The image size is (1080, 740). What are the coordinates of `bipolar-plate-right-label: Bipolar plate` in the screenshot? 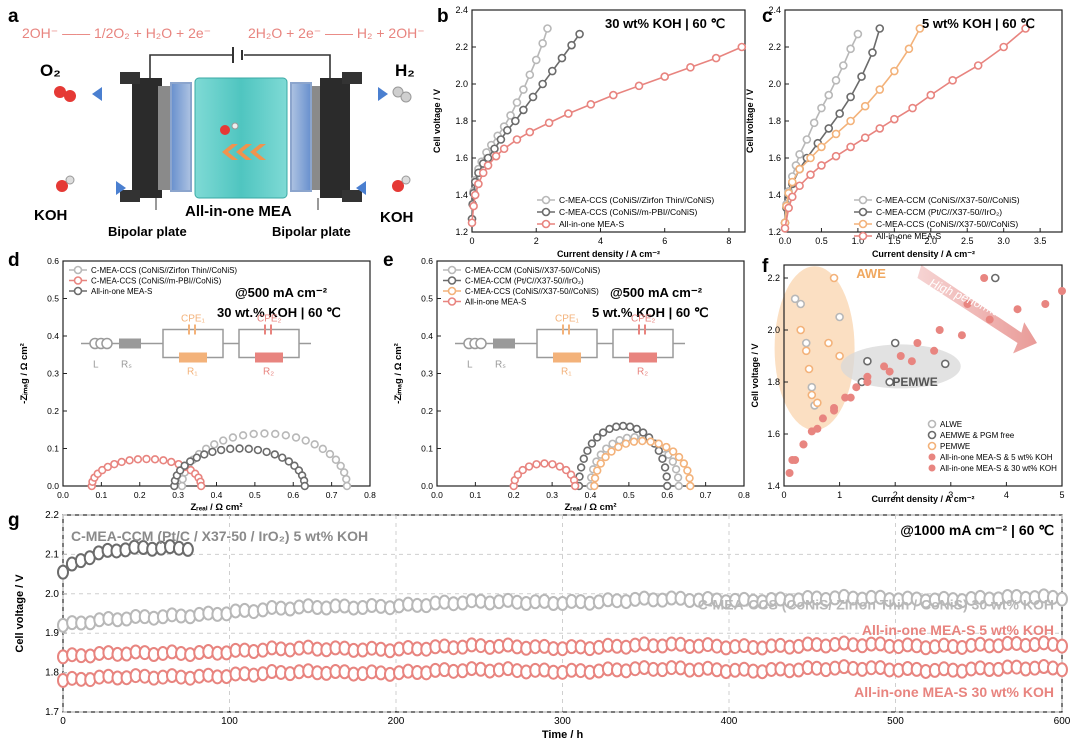 It's located at (311, 231).